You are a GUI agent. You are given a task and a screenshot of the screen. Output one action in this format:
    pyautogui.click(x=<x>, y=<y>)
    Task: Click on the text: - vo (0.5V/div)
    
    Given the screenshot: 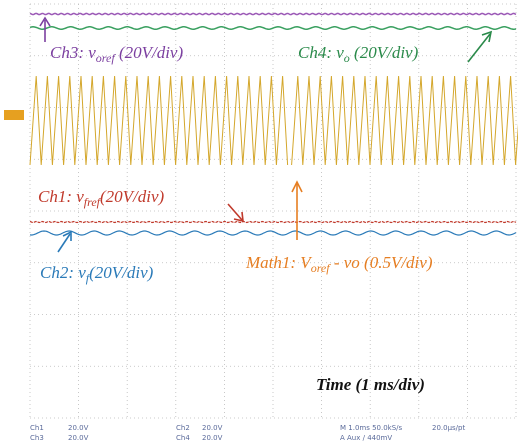 What is the action you would take?
    pyautogui.click(x=381, y=262)
    